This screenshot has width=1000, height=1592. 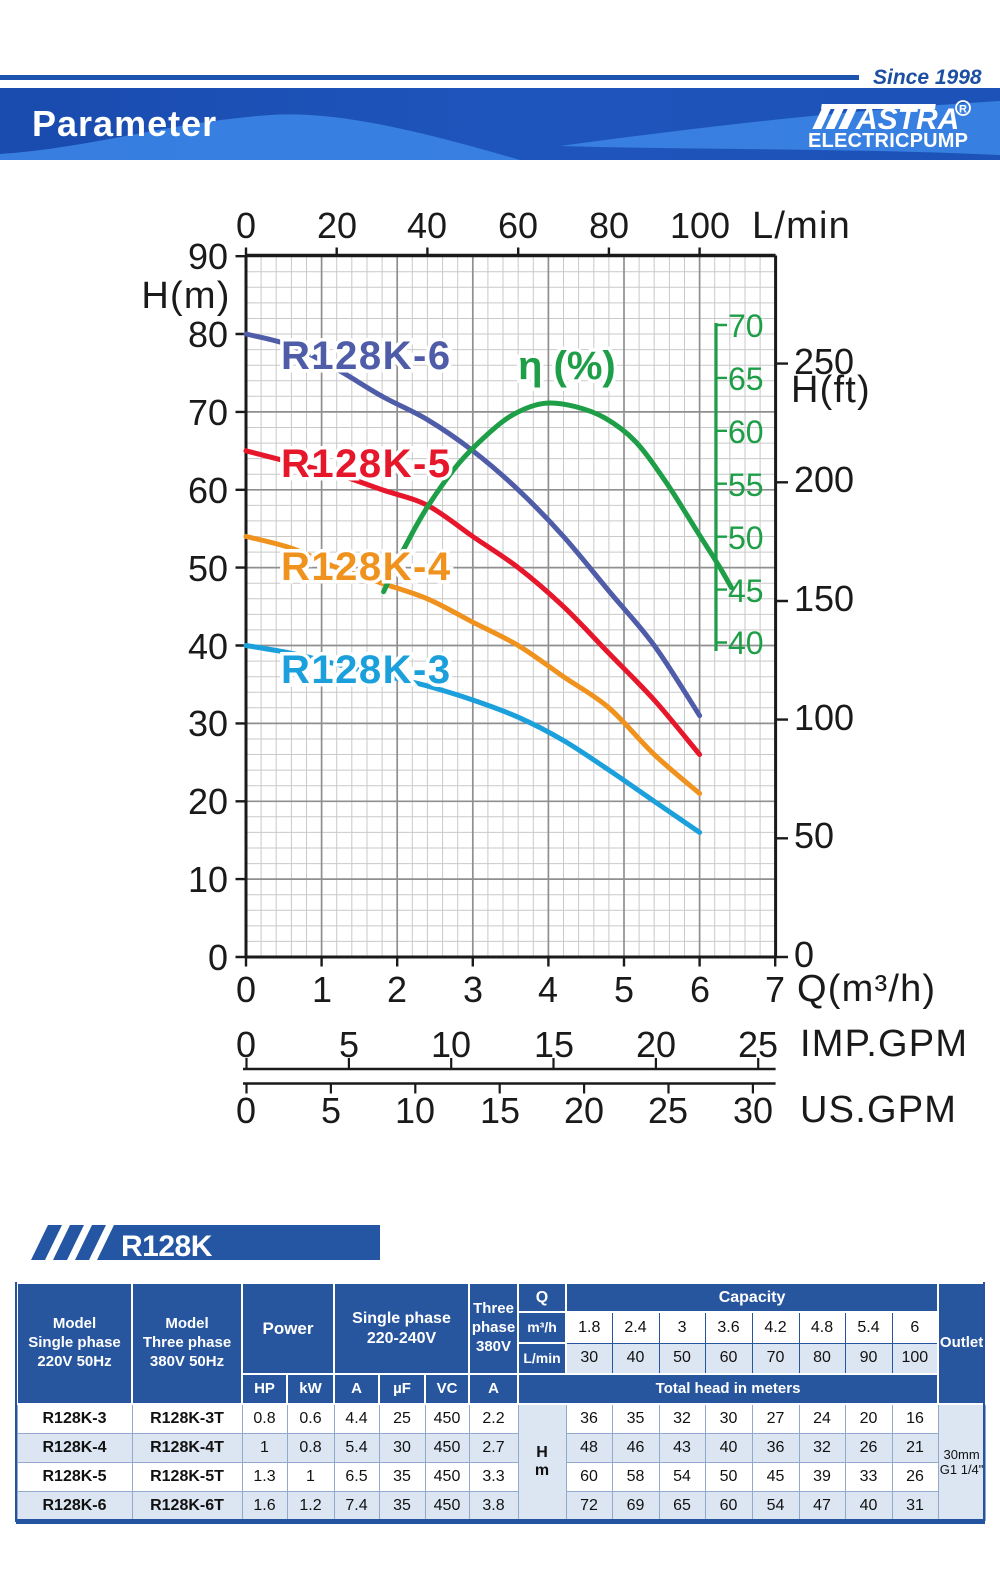 I want to click on svg-text: H(m), so click(x=185, y=296).